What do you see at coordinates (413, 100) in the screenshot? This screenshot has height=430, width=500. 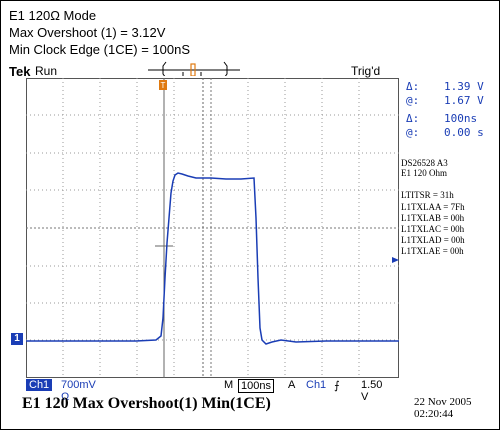 I see `at-voltage-label: @:` at bounding box center [413, 100].